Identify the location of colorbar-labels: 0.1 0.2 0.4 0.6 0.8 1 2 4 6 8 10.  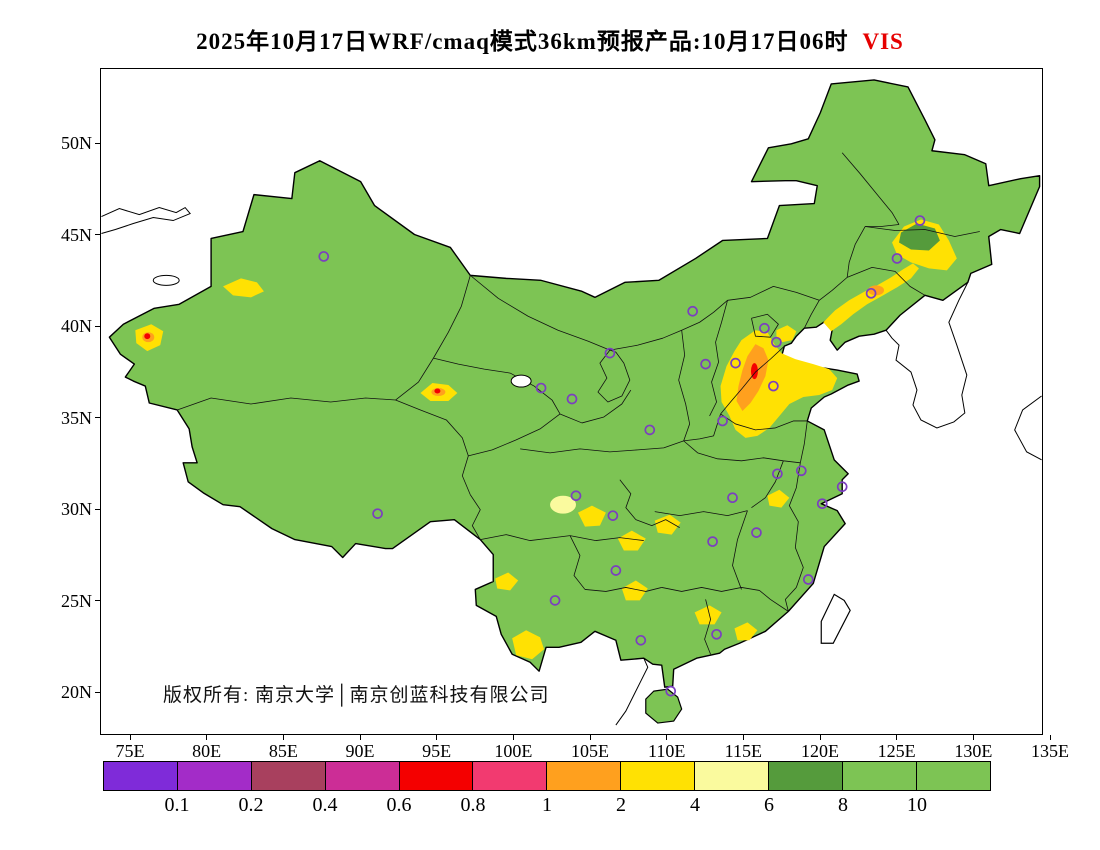
(547, 807).